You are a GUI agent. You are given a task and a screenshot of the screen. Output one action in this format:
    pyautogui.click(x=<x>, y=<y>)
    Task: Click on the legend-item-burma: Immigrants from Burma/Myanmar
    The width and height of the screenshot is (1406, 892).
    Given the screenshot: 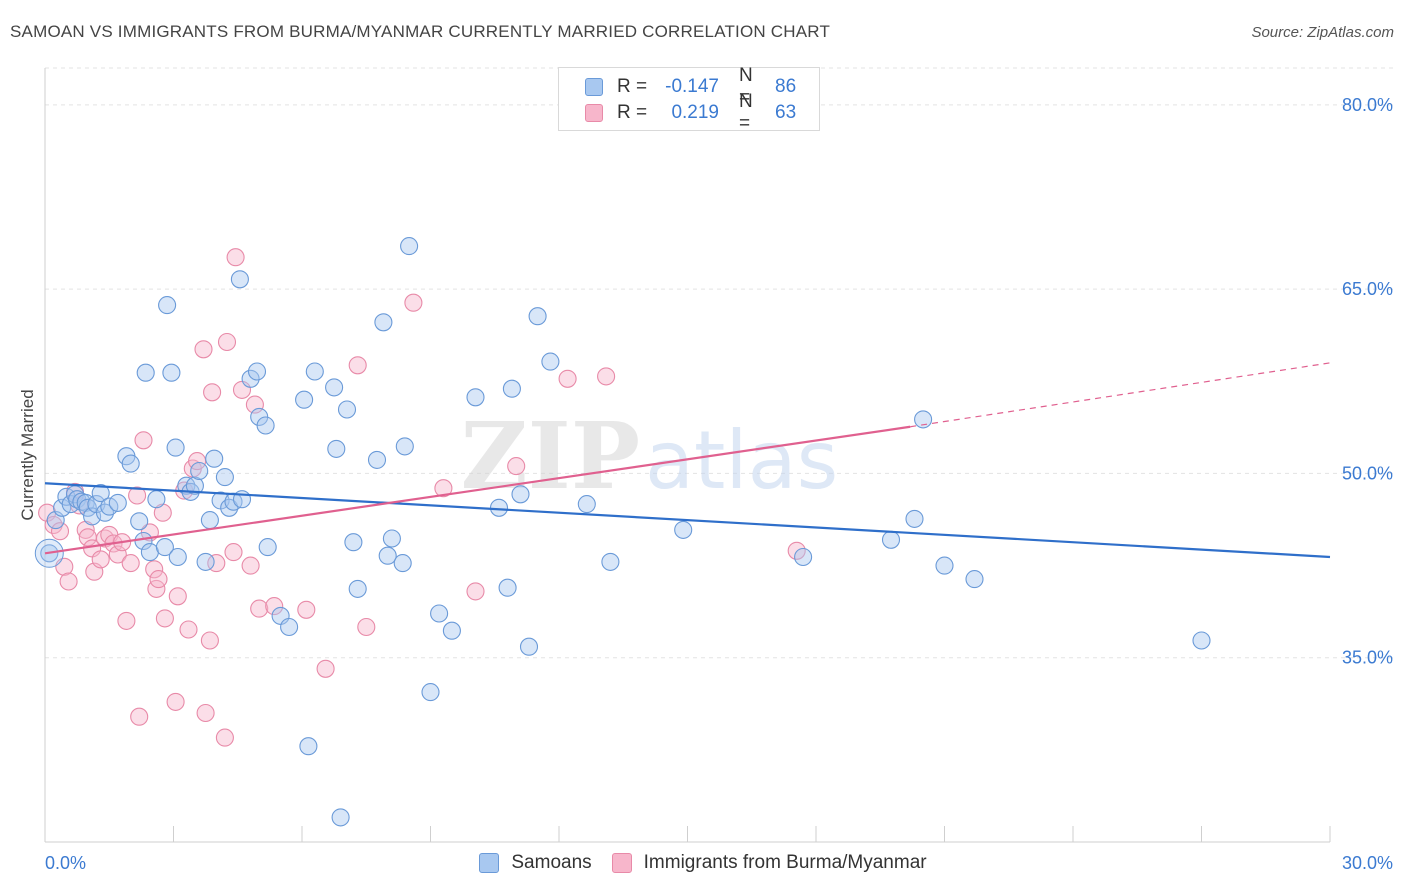 What is the action you would take?
    pyautogui.click(x=769, y=863)
    